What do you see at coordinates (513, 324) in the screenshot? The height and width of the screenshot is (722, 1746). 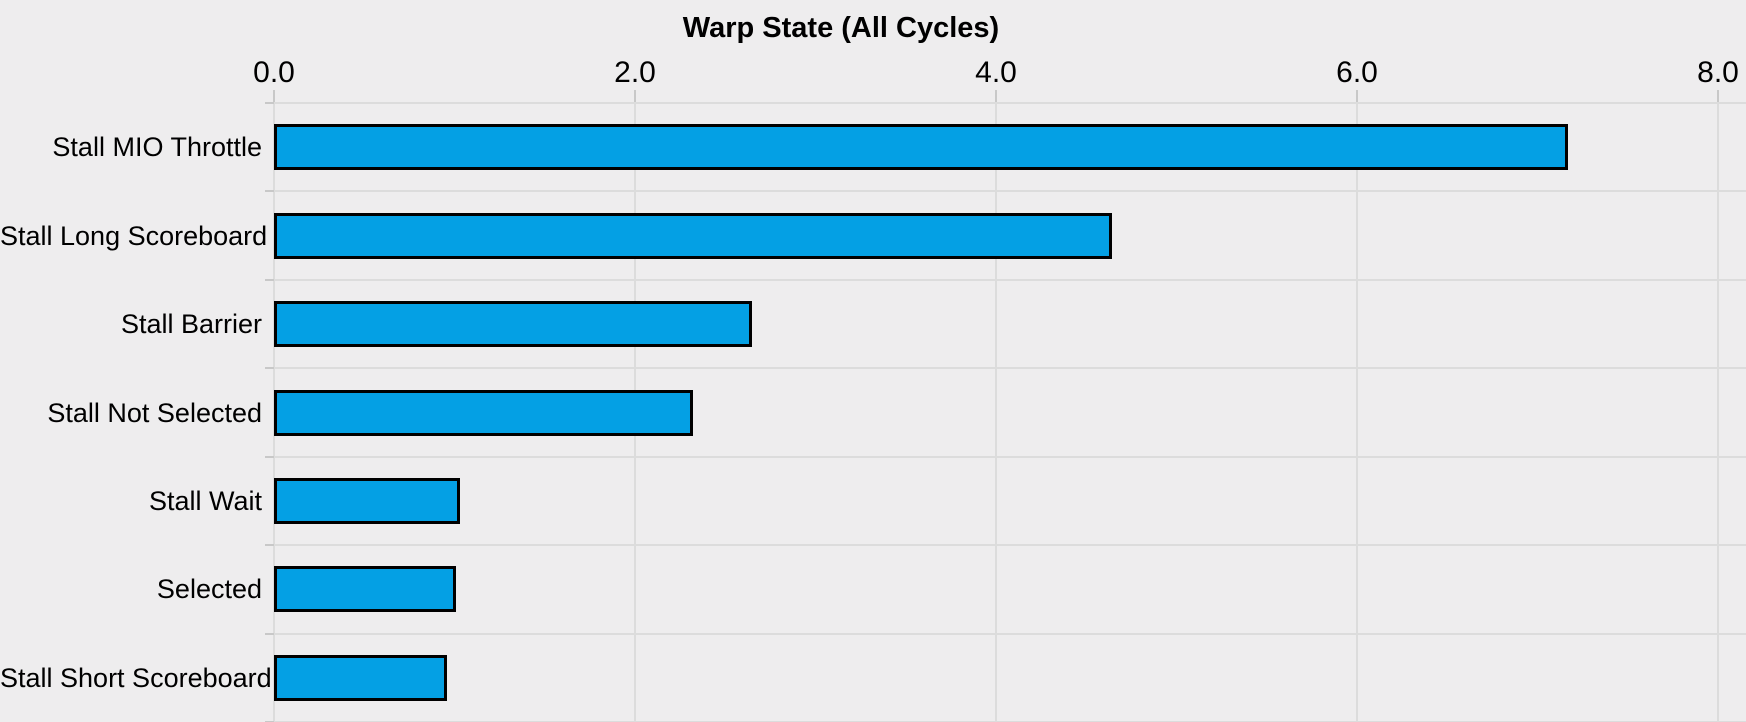 I see `bar-stall-barrier` at bounding box center [513, 324].